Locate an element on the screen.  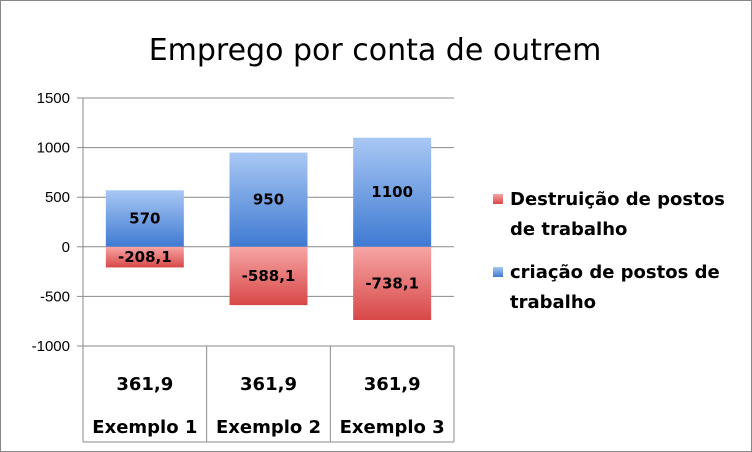
data-label-criacao: 1100 is located at coordinates (392, 192).